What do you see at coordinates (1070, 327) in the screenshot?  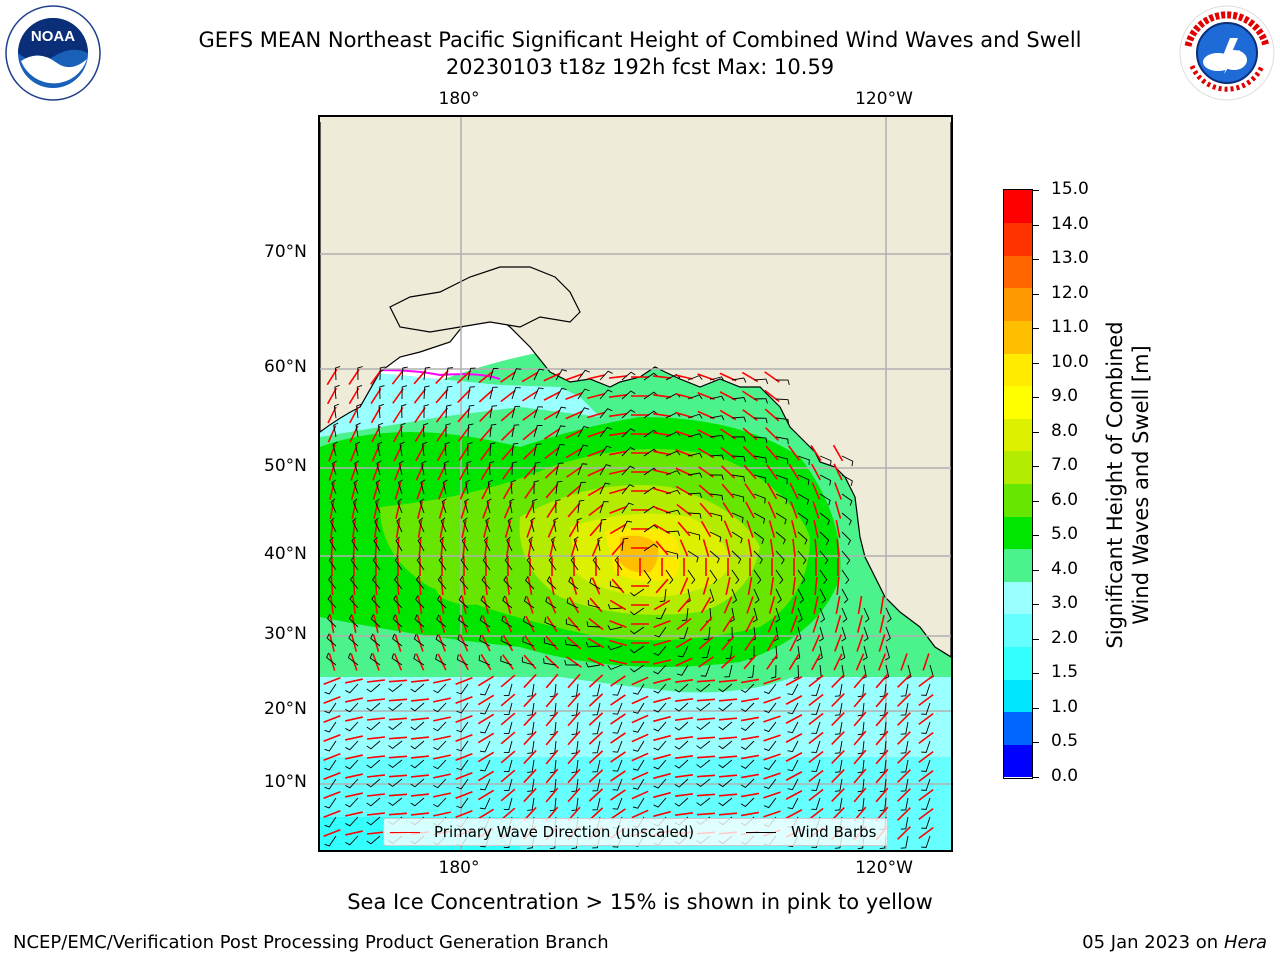 I see `colorbar-tick-label: 11.0` at bounding box center [1070, 327].